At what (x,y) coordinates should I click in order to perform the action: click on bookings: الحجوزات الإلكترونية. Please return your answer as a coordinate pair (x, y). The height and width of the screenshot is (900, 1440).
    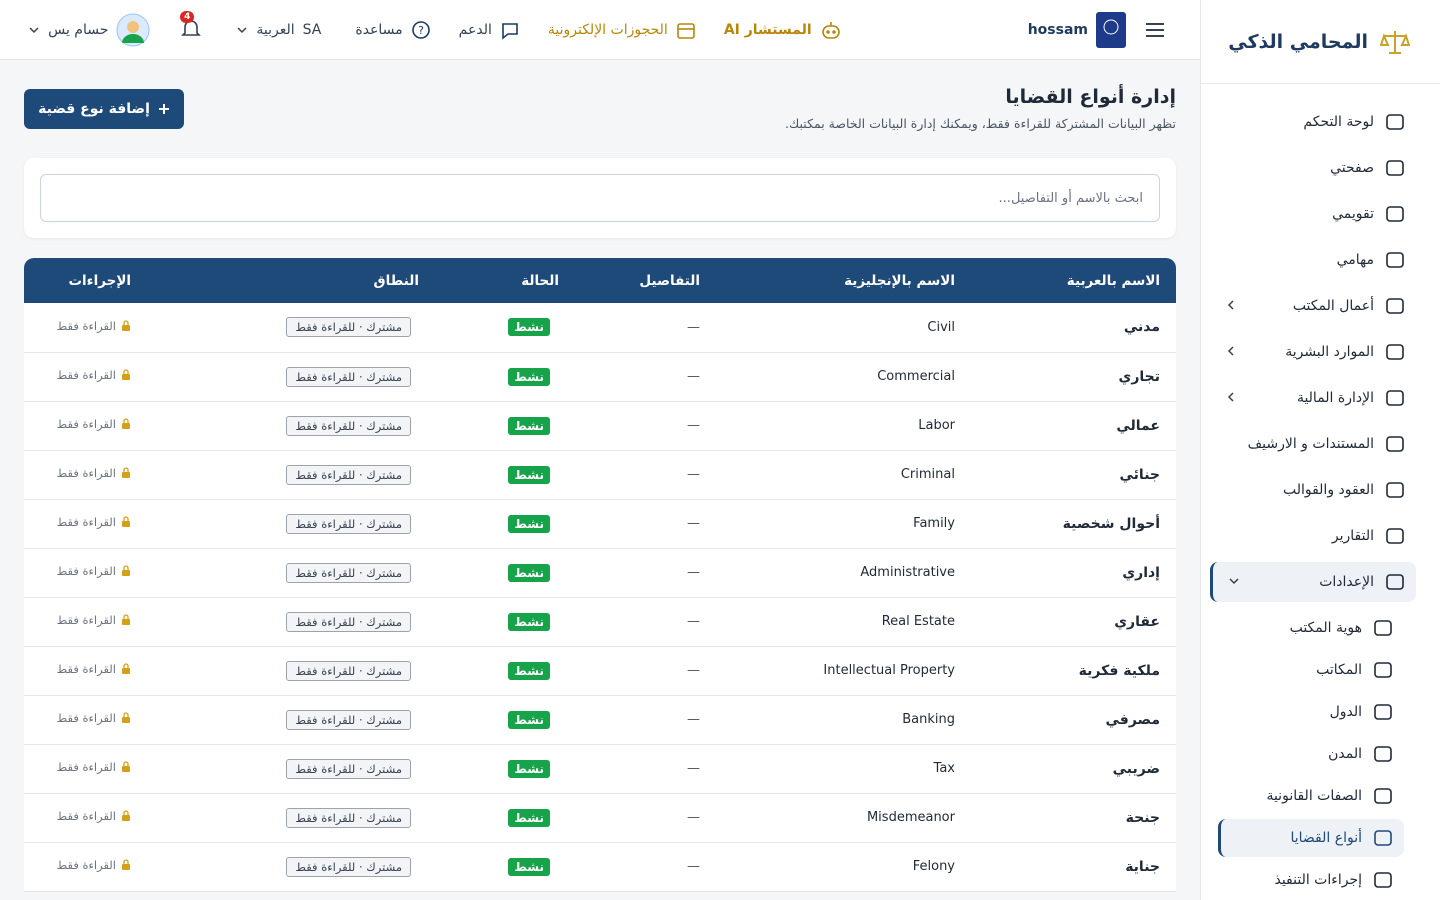
    Looking at the image, I should click on (622, 30).